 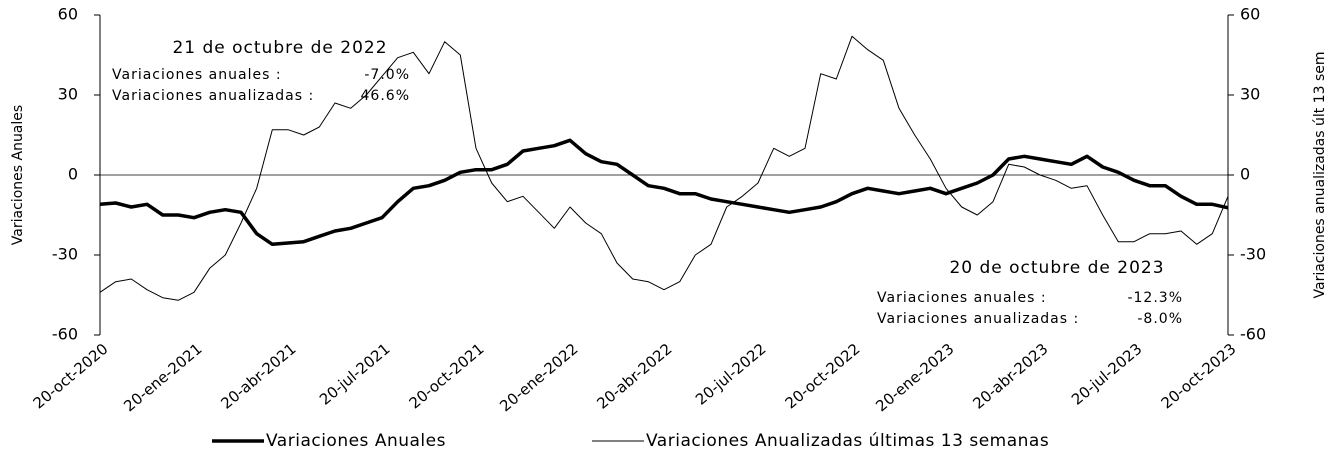 What do you see at coordinates (71, 376) in the screenshot?
I see `x-tick-label: 20-oct-2020` at bounding box center [71, 376].